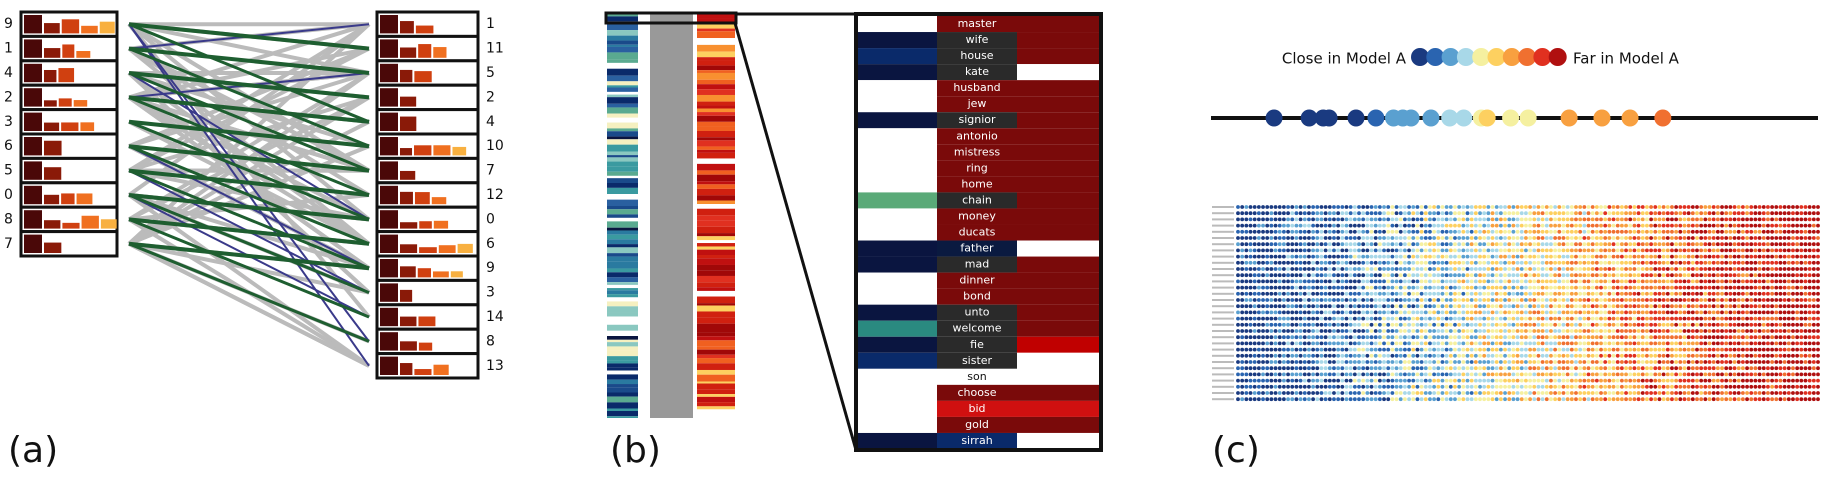 The height and width of the screenshot is (481, 1827). I want to click on topic-label: 7, so click(490, 171).